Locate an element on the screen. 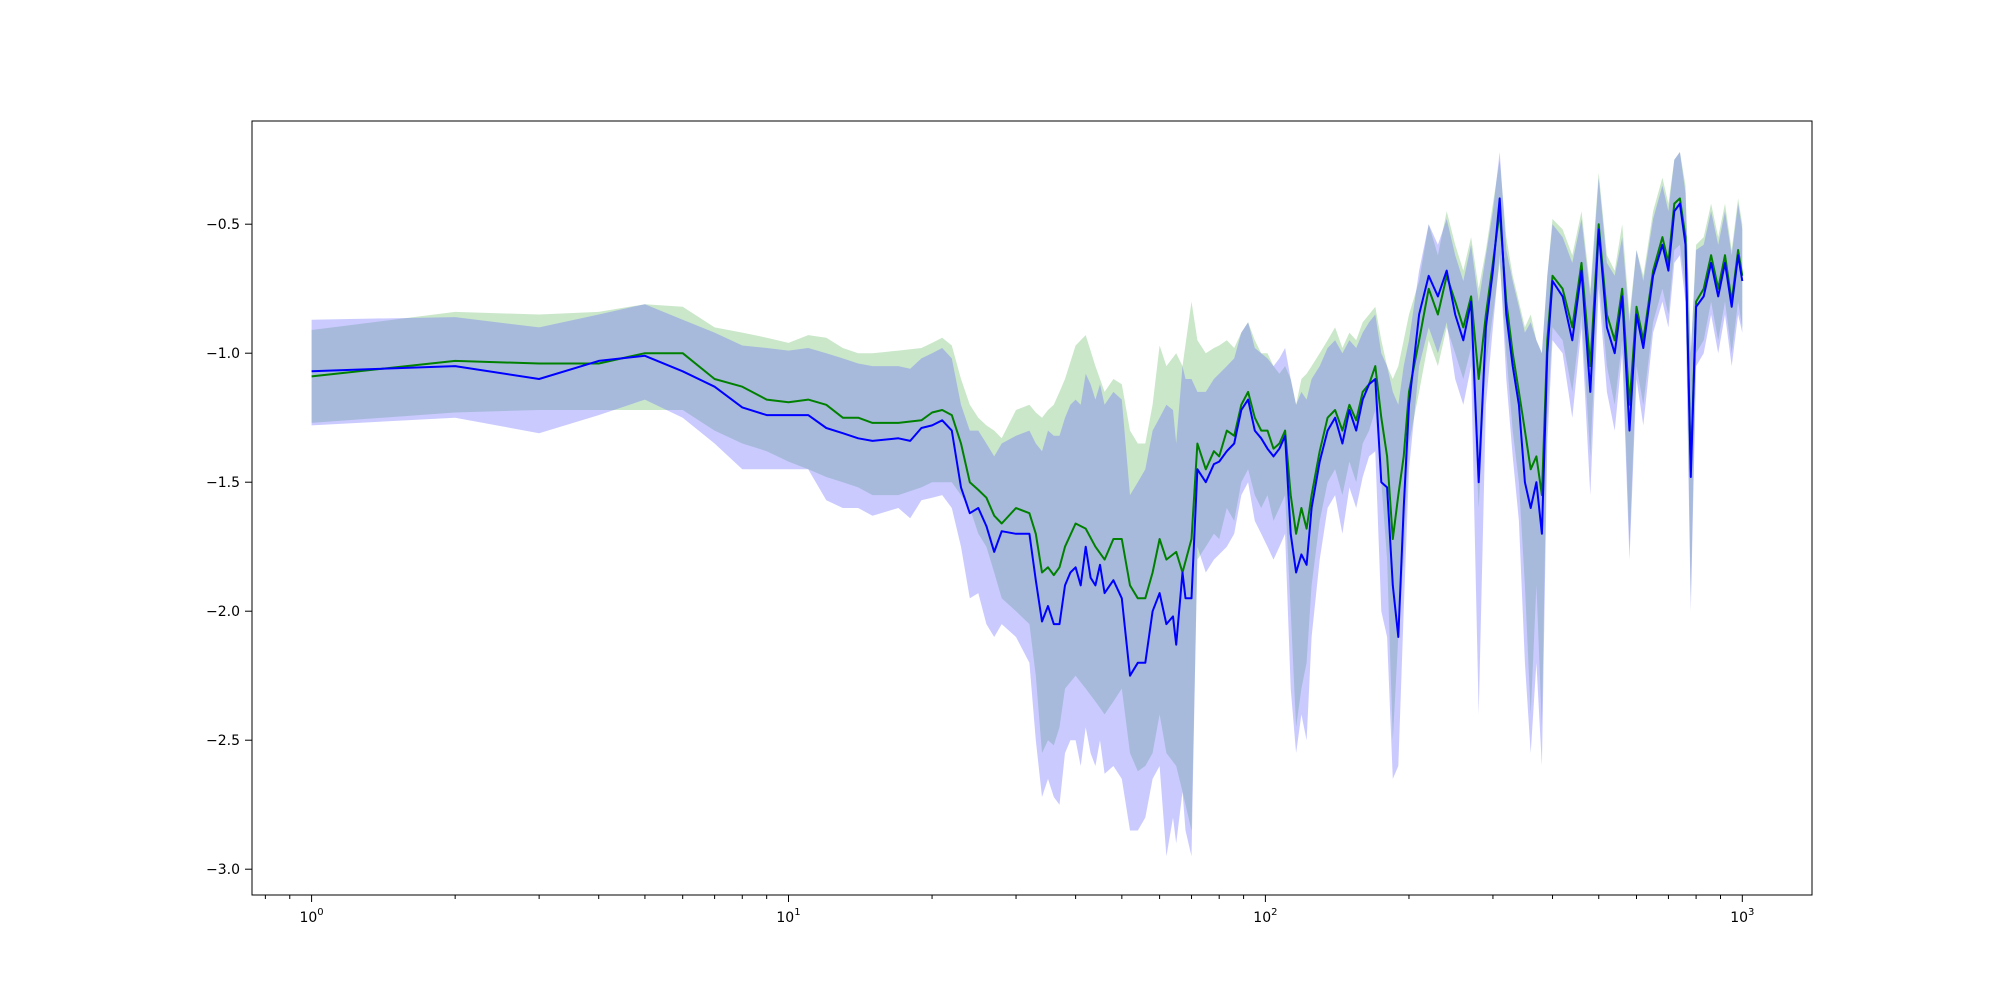  x-tick-label: 10⁰ is located at coordinates (311, 916).